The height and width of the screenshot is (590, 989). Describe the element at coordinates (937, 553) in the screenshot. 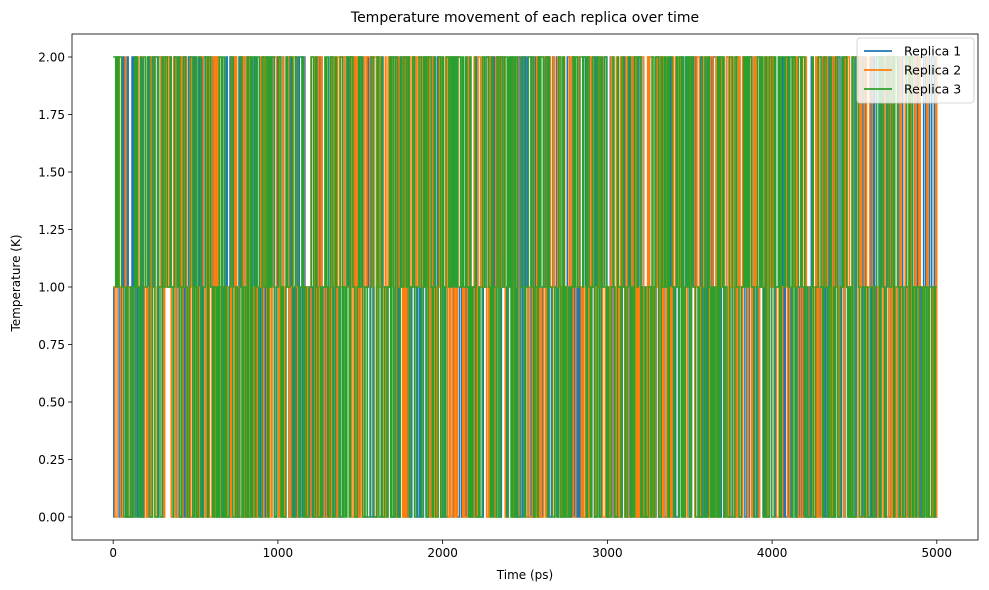

I see `x-tick-label: 5000` at that location.